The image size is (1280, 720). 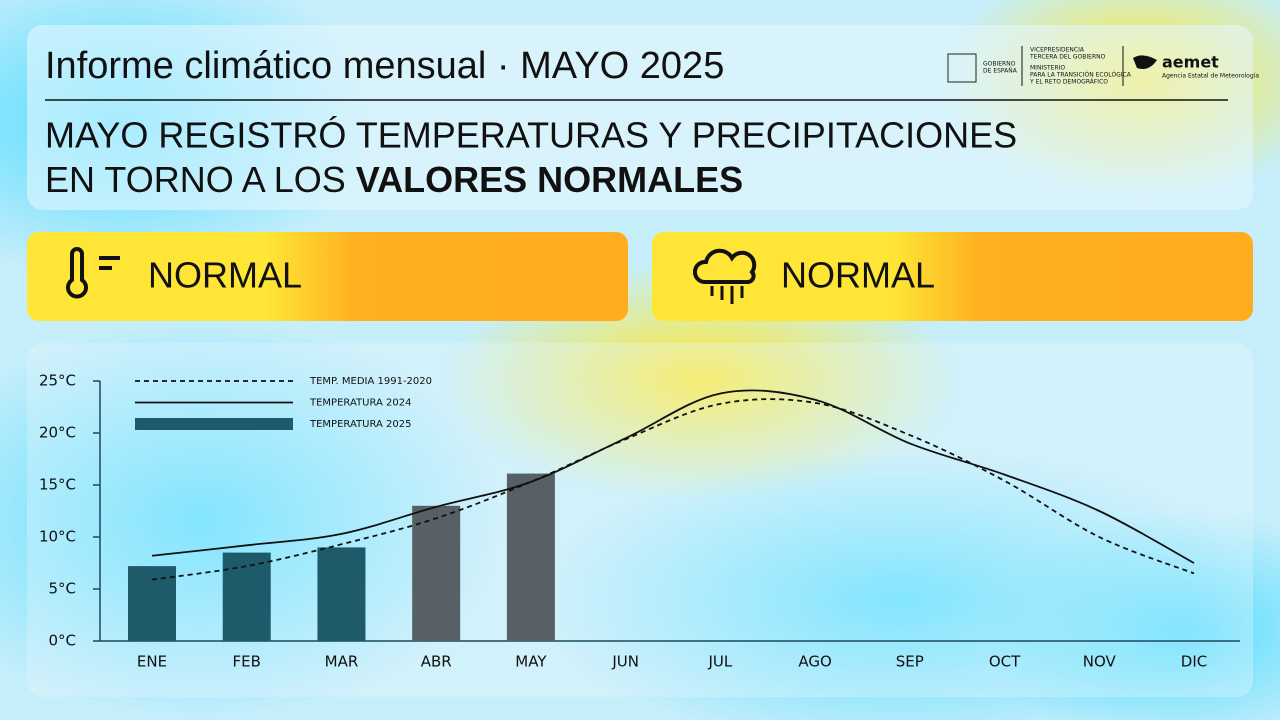 What do you see at coordinates (952, 276) in the screenshot?
I see `precipitation-card` at bounding box center [952, 276].